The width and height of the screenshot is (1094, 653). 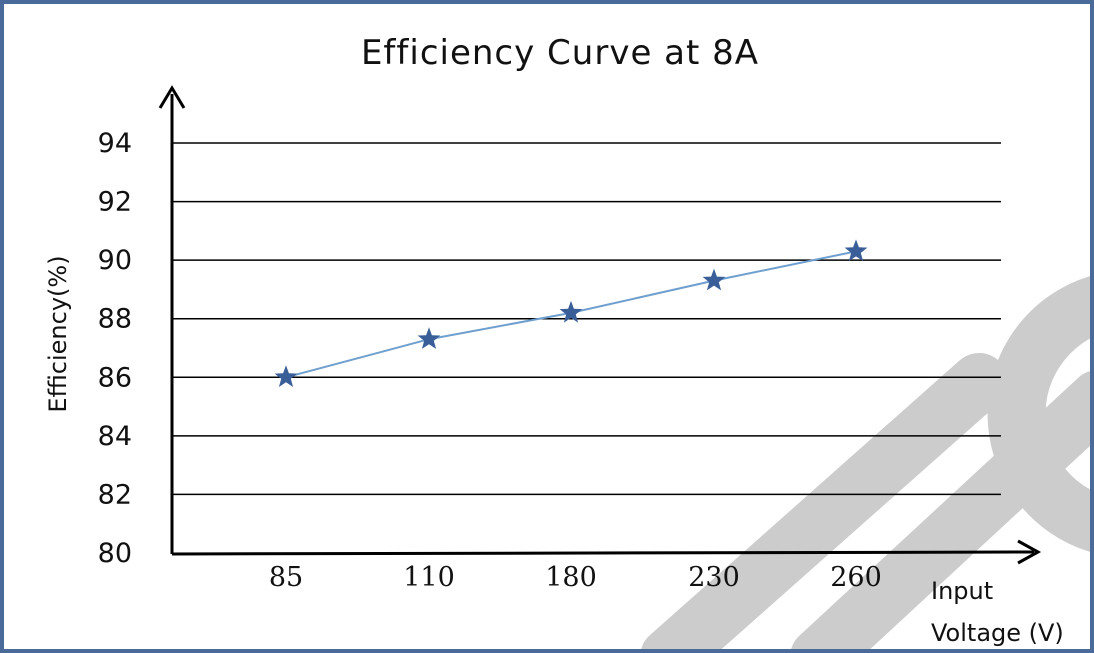 What do you see at coordinates (1029, 552) in the screenshot?
I see `x-axis-arrow` at bounding box center [1029, 552].